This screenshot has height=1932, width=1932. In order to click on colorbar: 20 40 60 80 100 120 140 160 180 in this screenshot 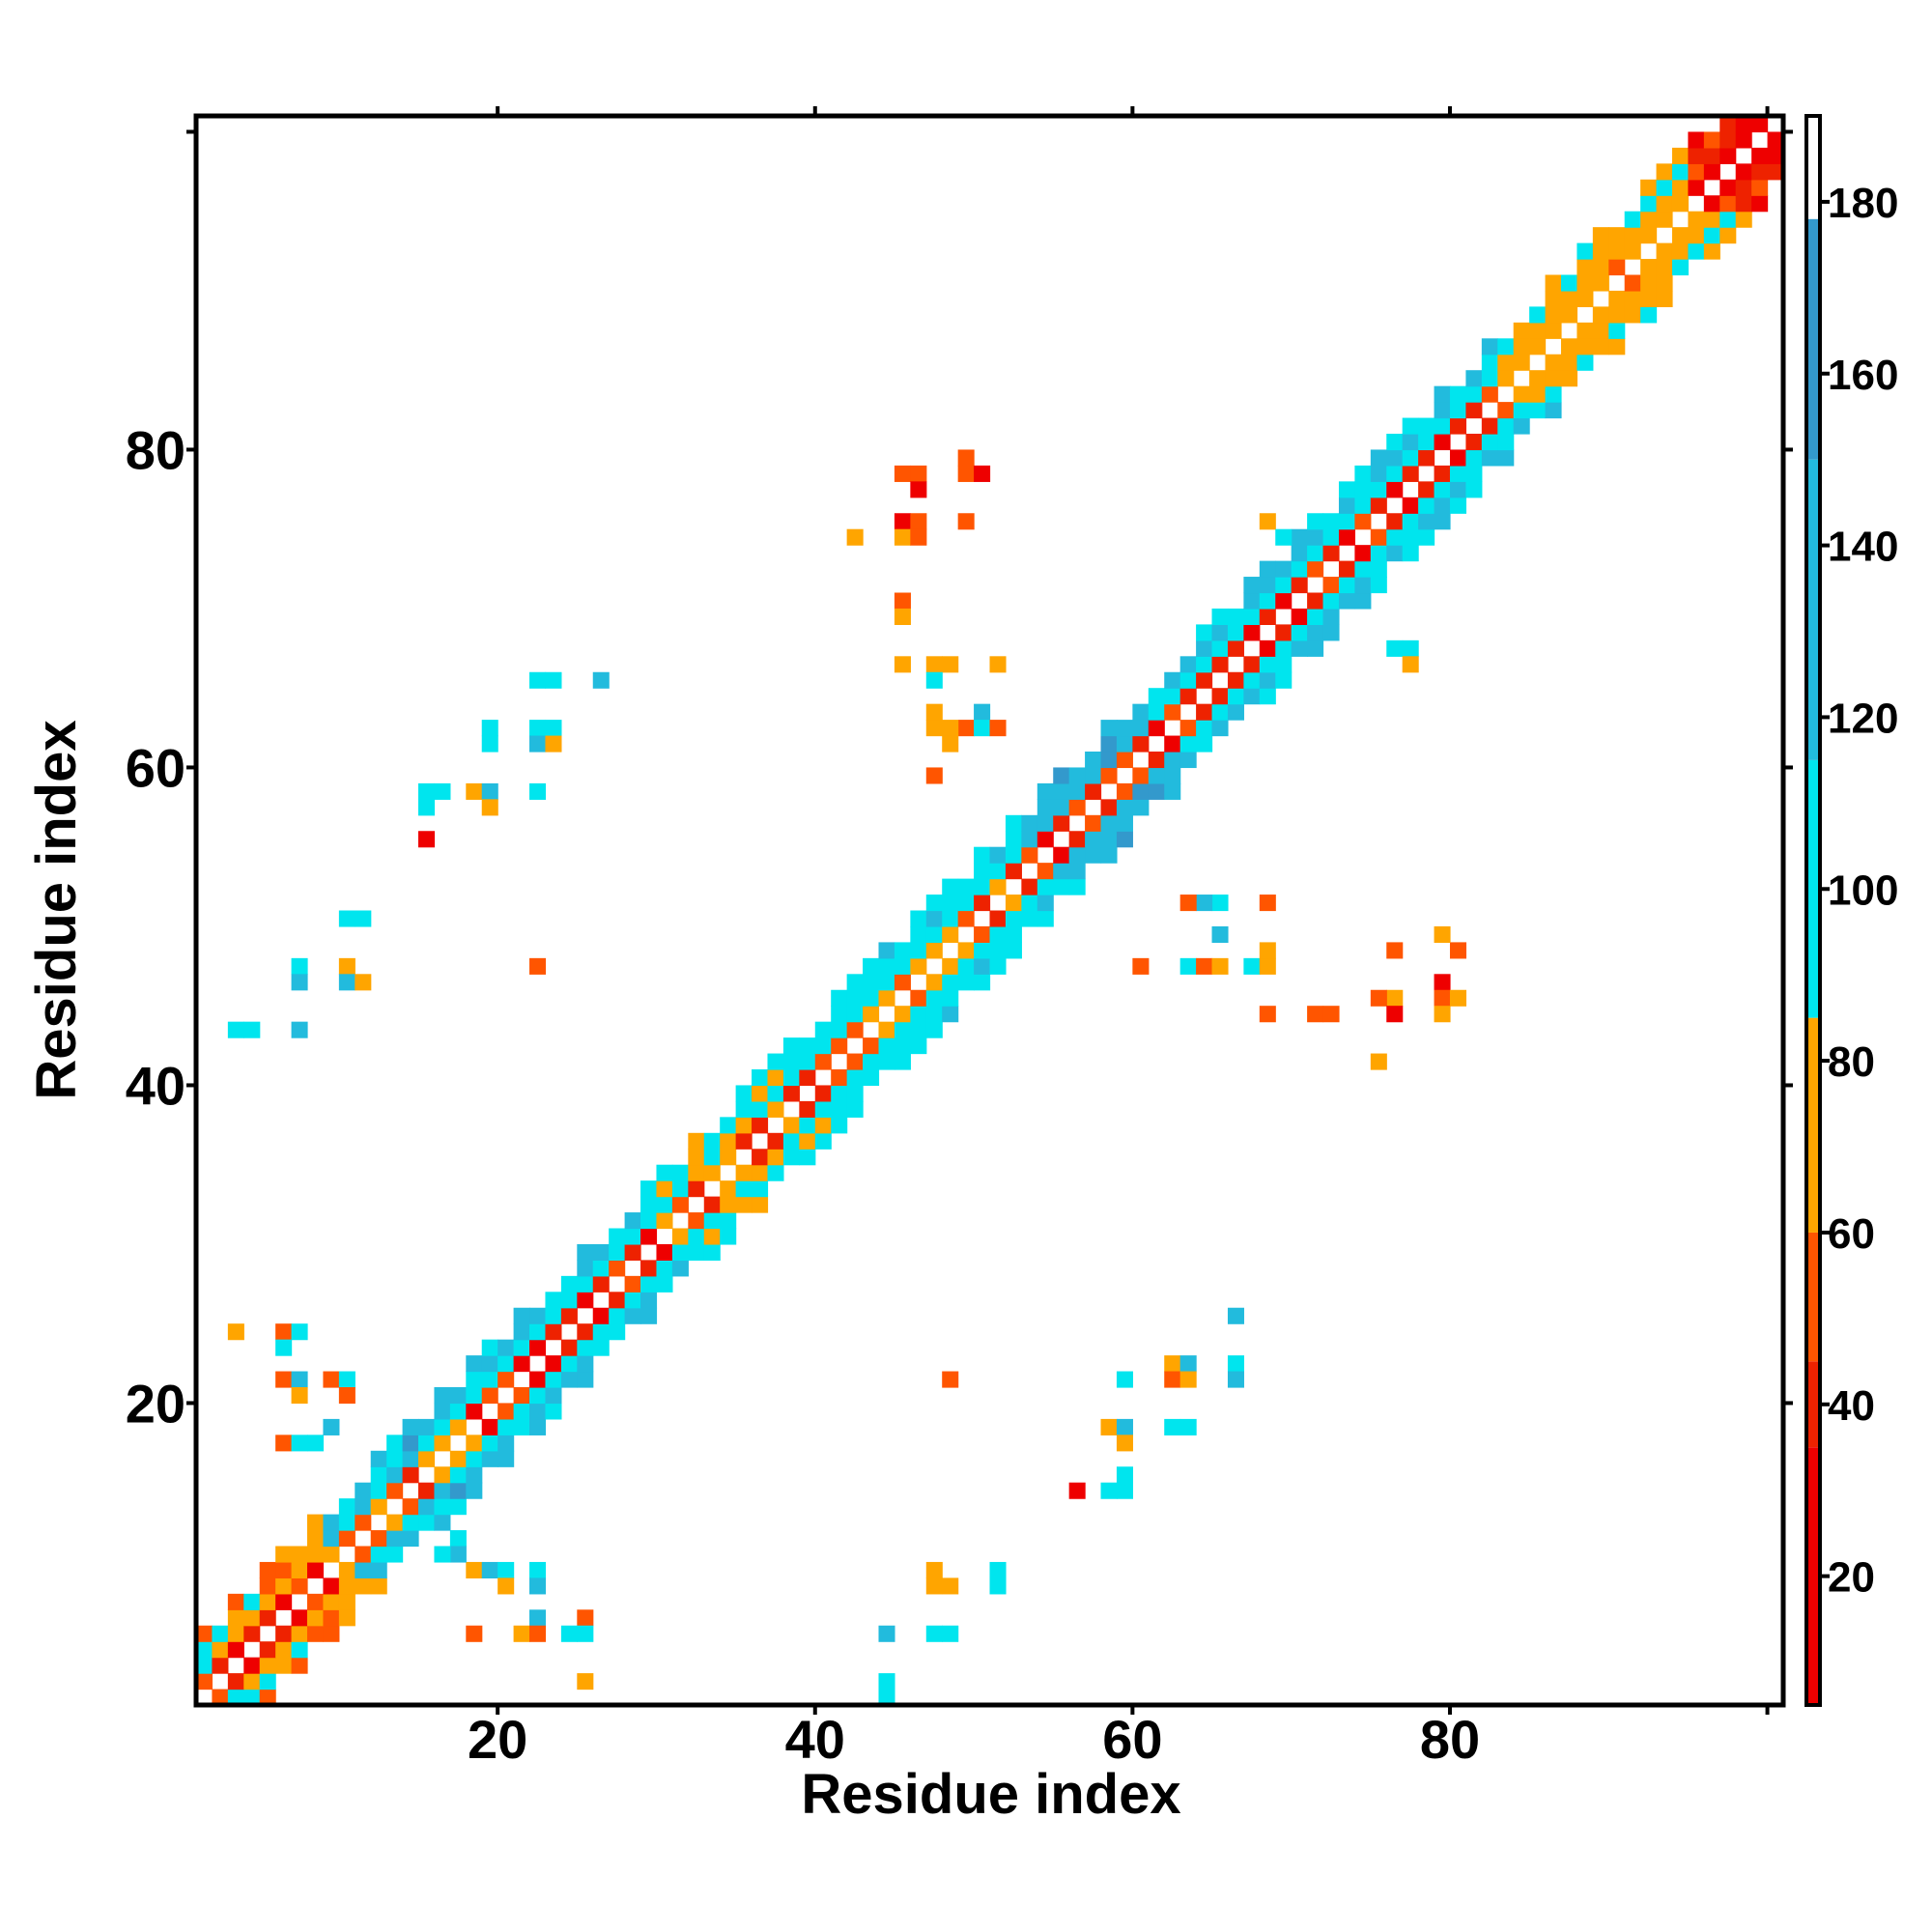, I will do `click(1851, 910)`.